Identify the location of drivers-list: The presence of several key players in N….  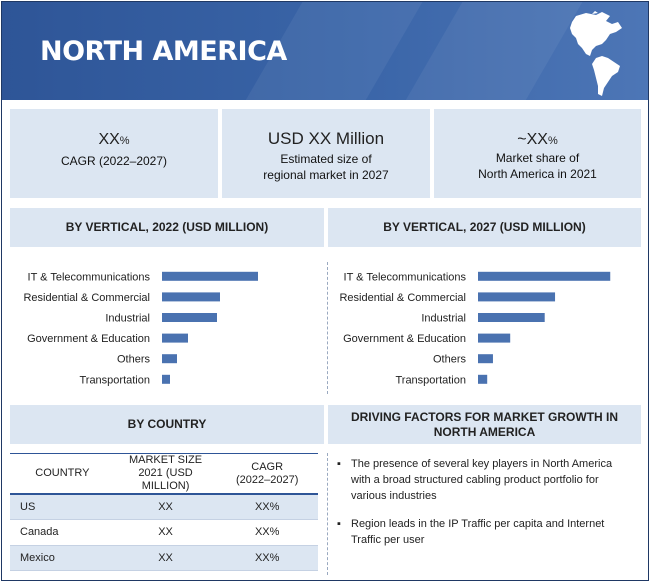
(484, 508).